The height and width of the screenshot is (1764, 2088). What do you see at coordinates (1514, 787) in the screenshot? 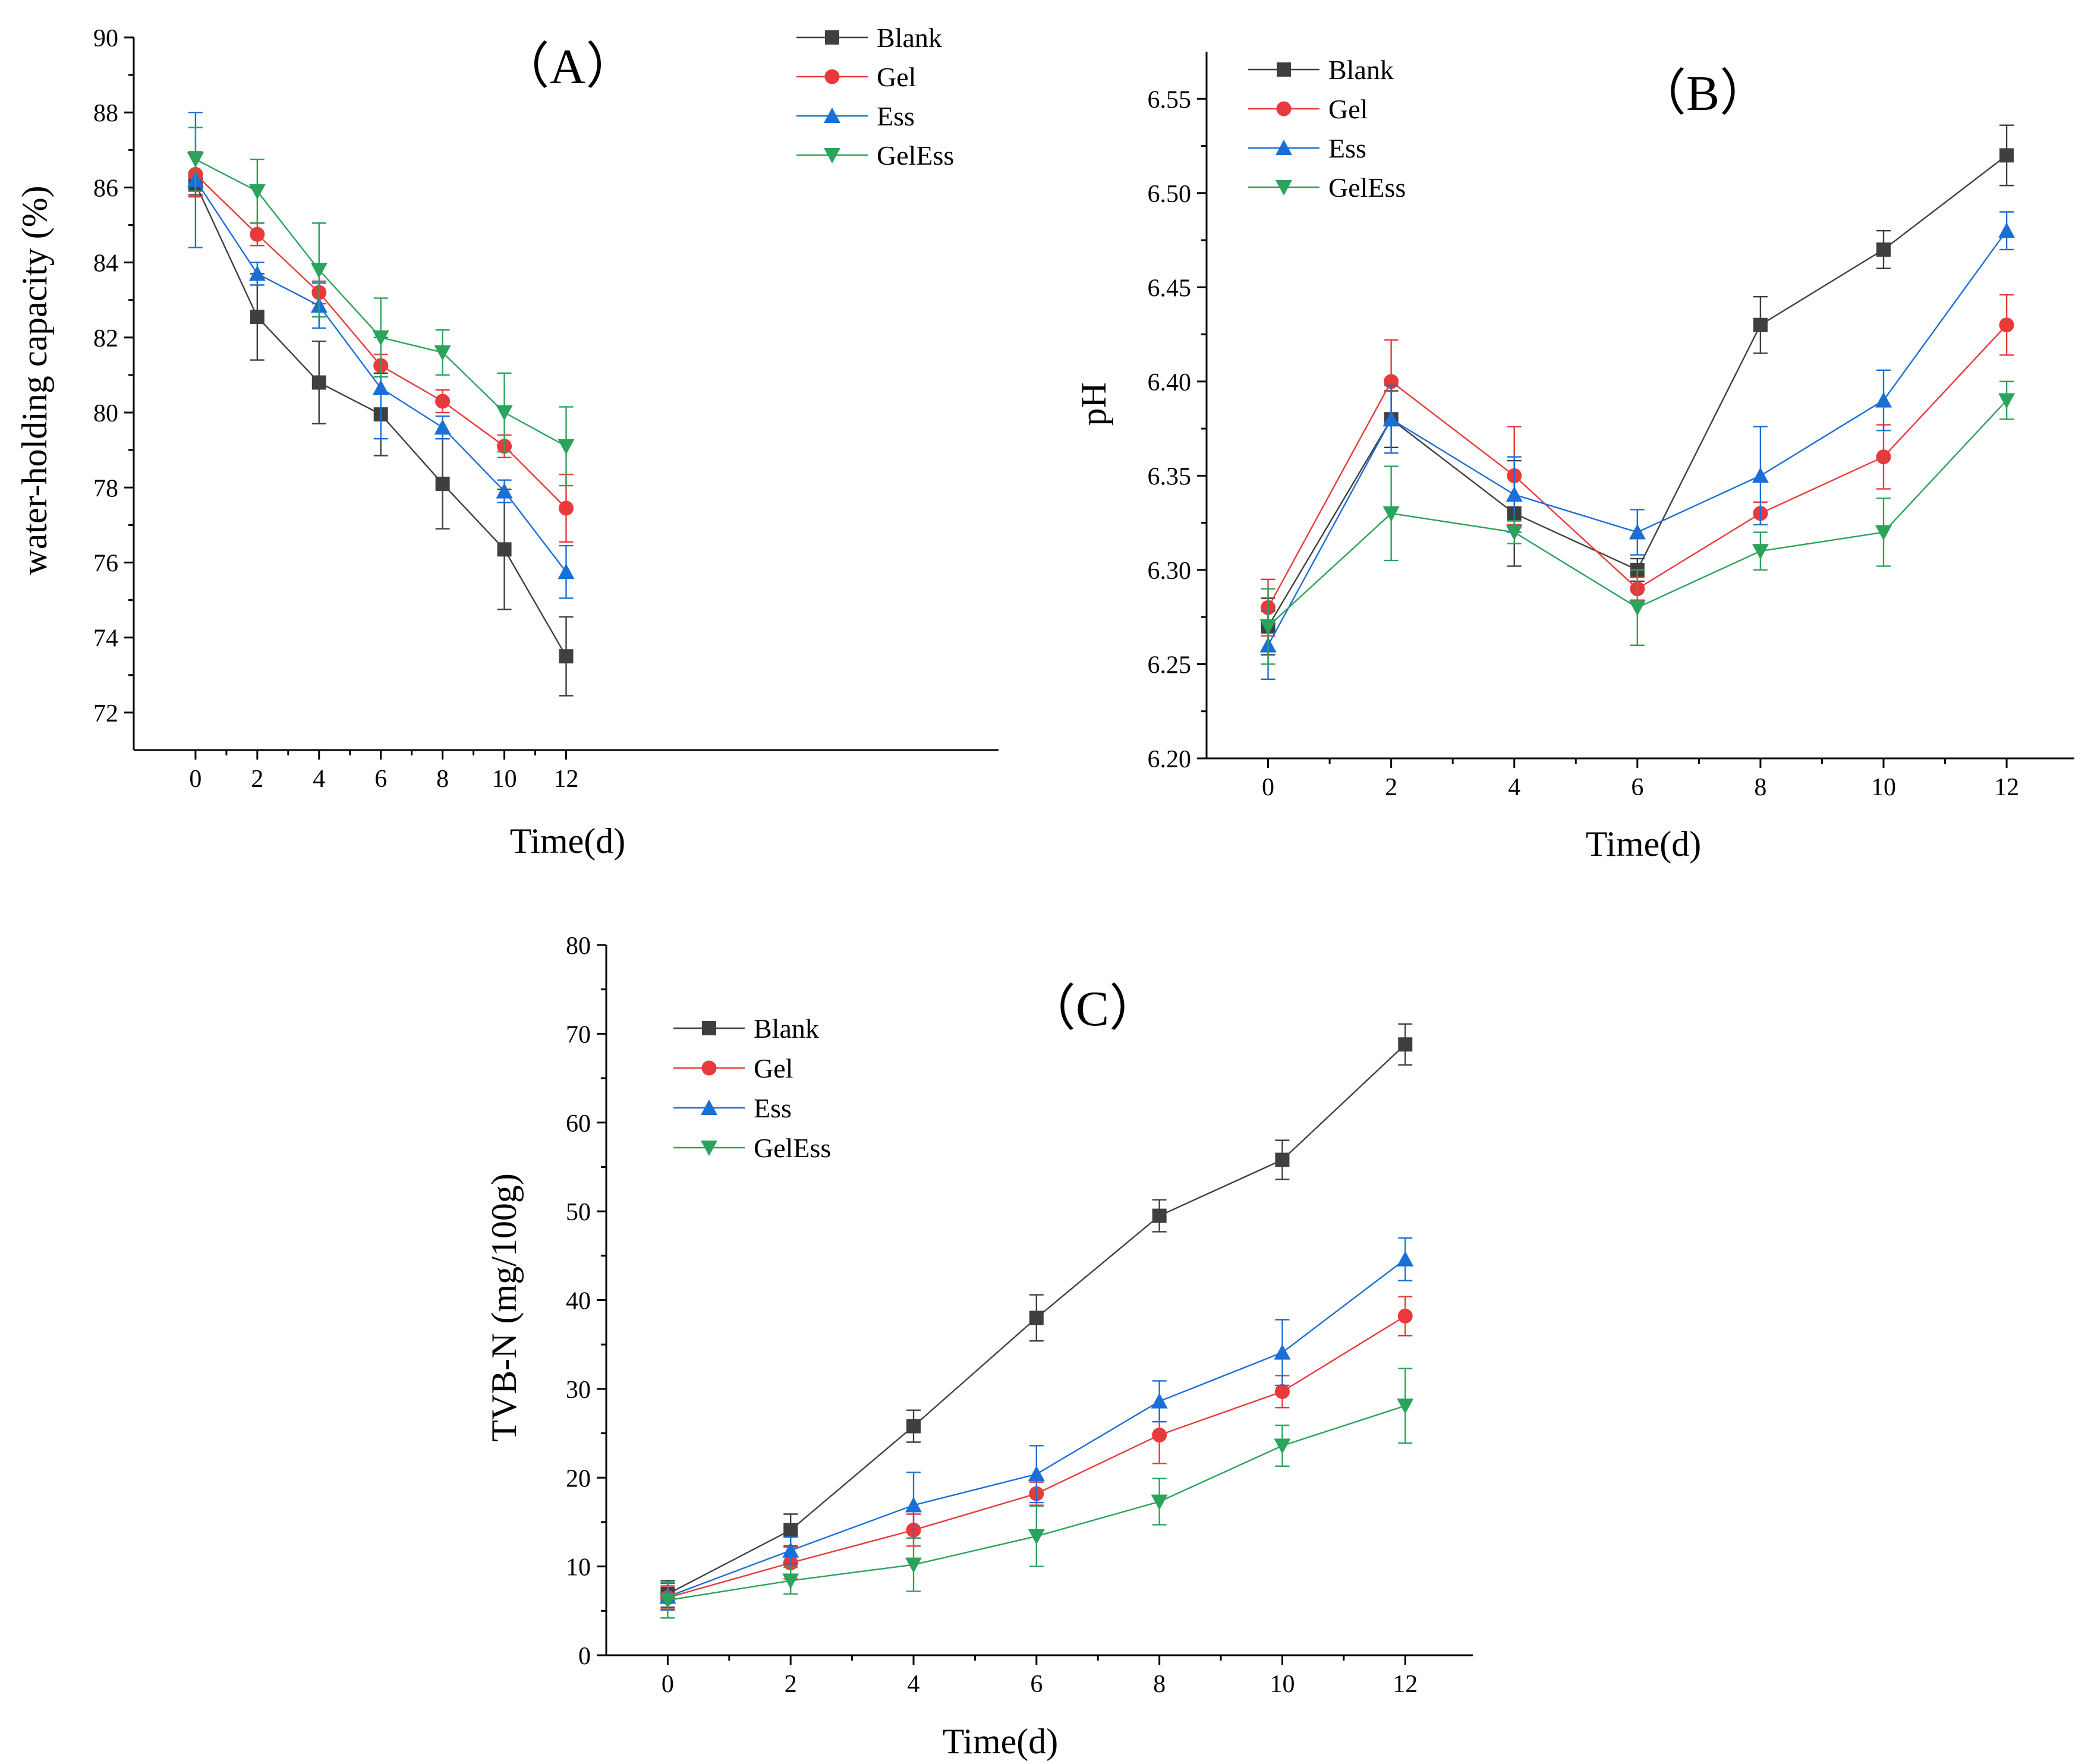
I see `panel-b-x-tick-label: 4` at bounding box center [1514, 787].